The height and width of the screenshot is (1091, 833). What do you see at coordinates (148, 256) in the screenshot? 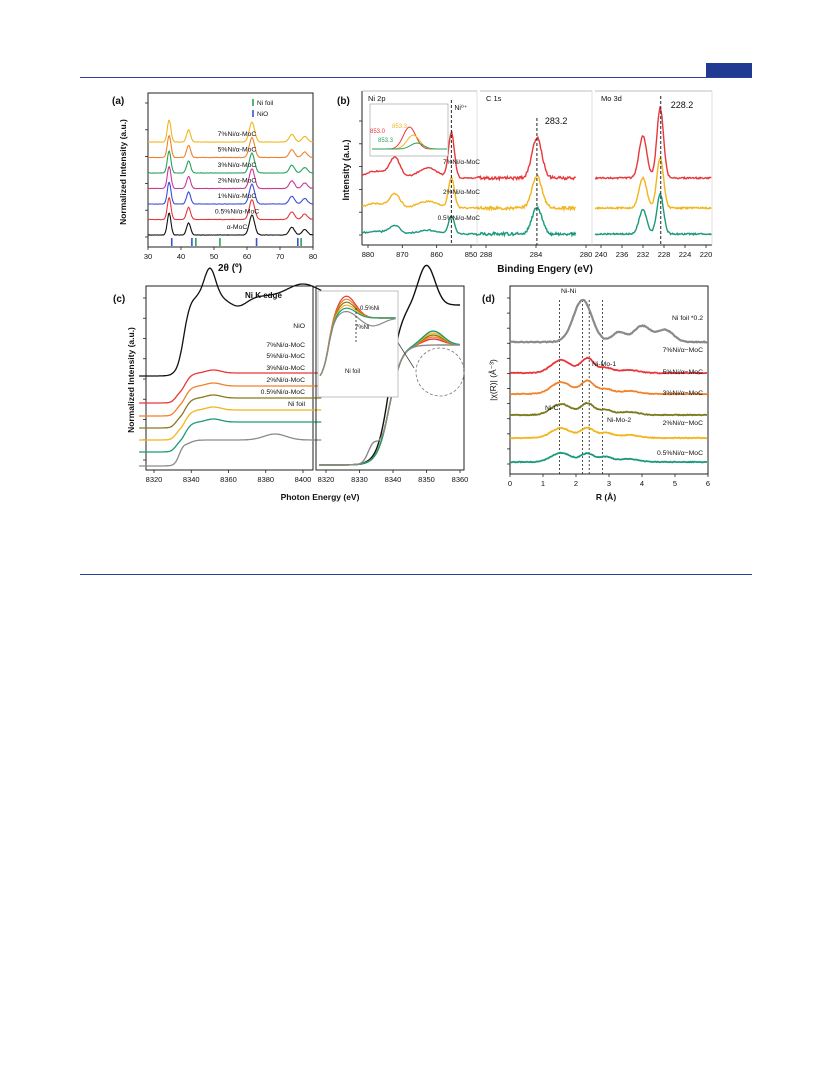
I see `panel-a-x-tick-label: 30` at bounding box center [148, 256].